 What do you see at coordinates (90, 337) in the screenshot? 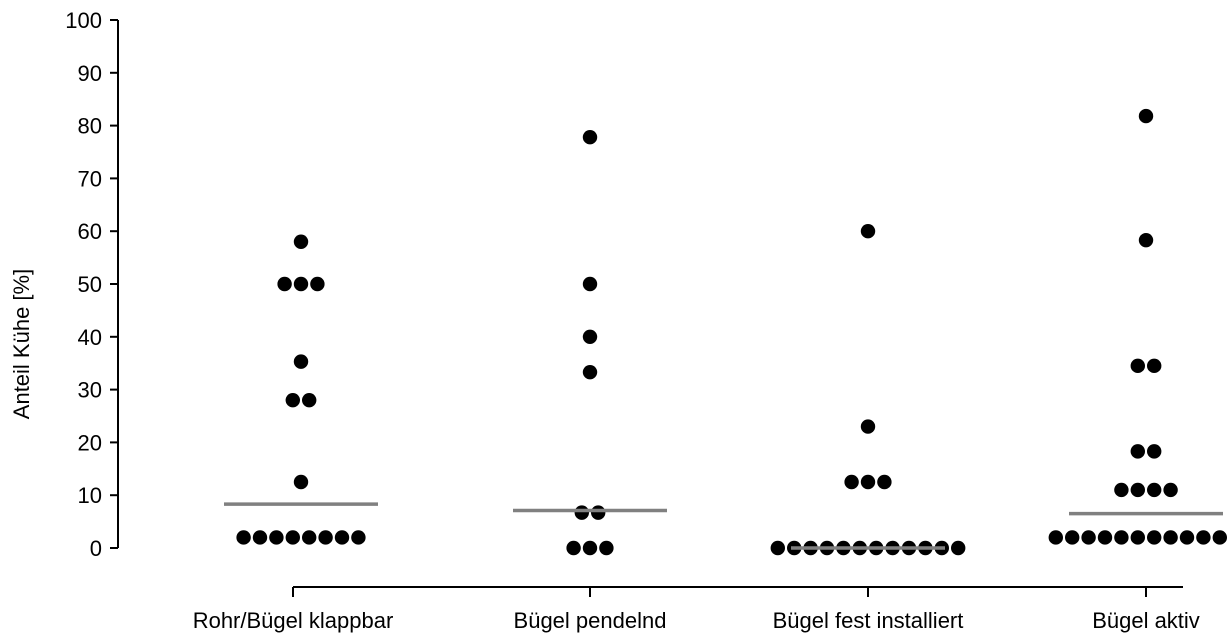
I see `y-tick-label: 40` at bounding box center [90, 337].